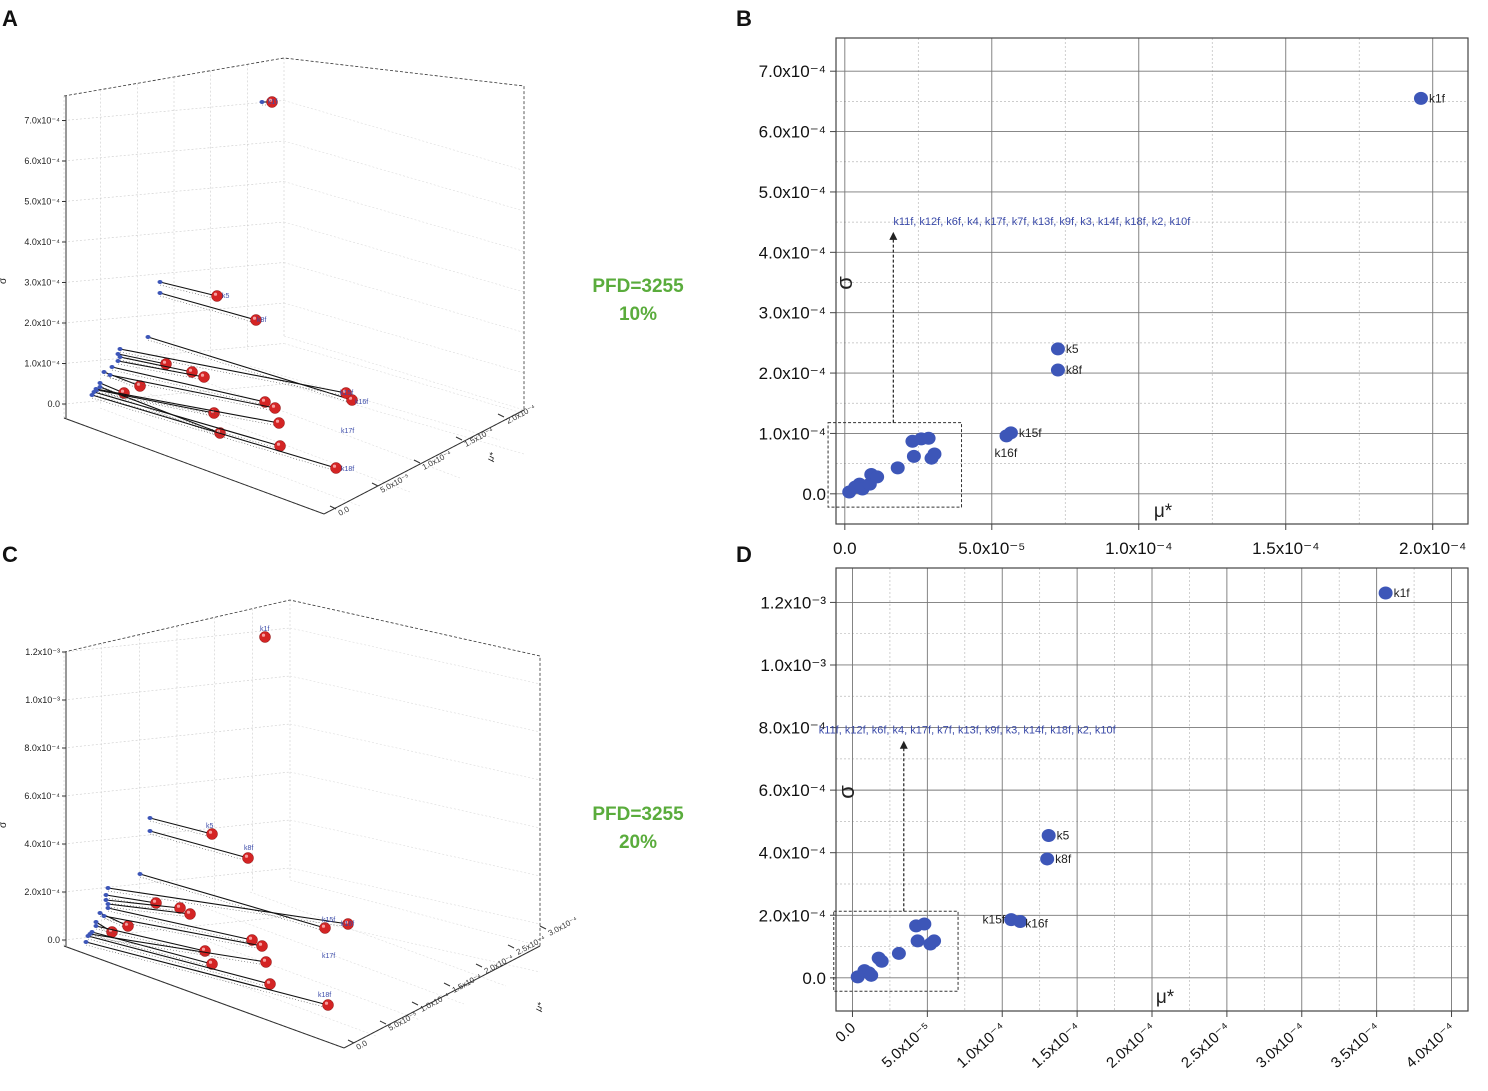  I want to click on z-tick-label: 7.0x10⁻⁴, so click(42, 121).